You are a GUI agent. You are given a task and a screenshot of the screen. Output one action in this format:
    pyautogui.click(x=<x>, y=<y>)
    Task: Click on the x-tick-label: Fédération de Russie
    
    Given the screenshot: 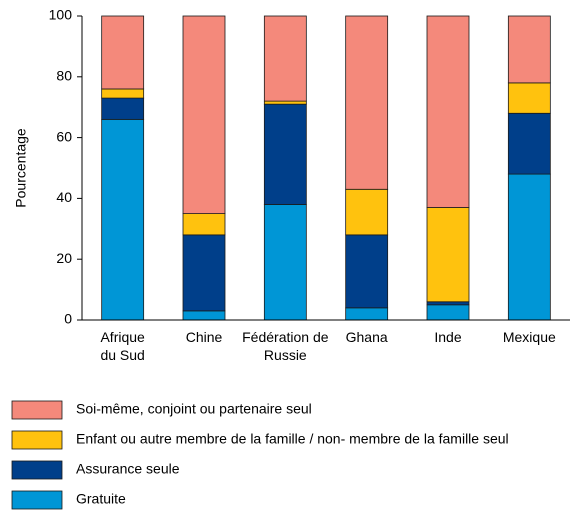 What is the action you would take?
    pyautogui.click(x=285, y=346)
    